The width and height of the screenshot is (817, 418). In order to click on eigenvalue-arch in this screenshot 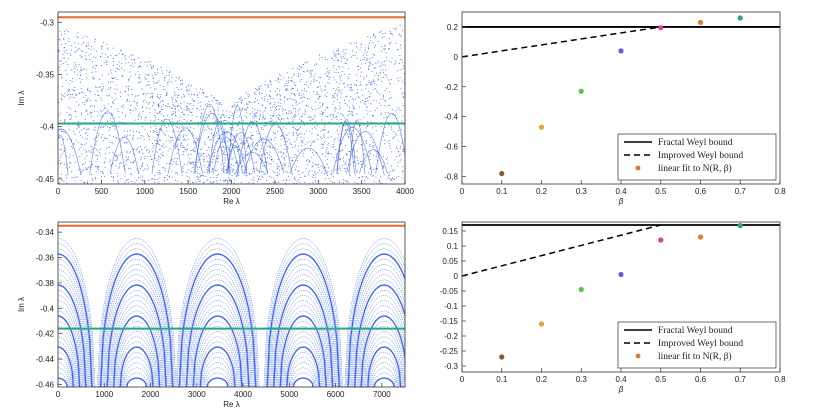, I will do `click(373, 161)`.